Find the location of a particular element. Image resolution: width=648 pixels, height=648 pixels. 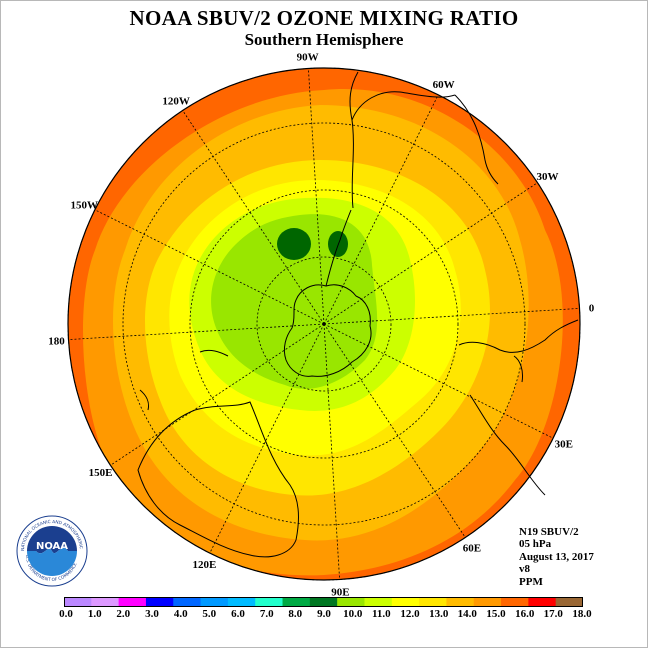

color-scale-tick-label: 1.0 is located at coordinates (94, 614).